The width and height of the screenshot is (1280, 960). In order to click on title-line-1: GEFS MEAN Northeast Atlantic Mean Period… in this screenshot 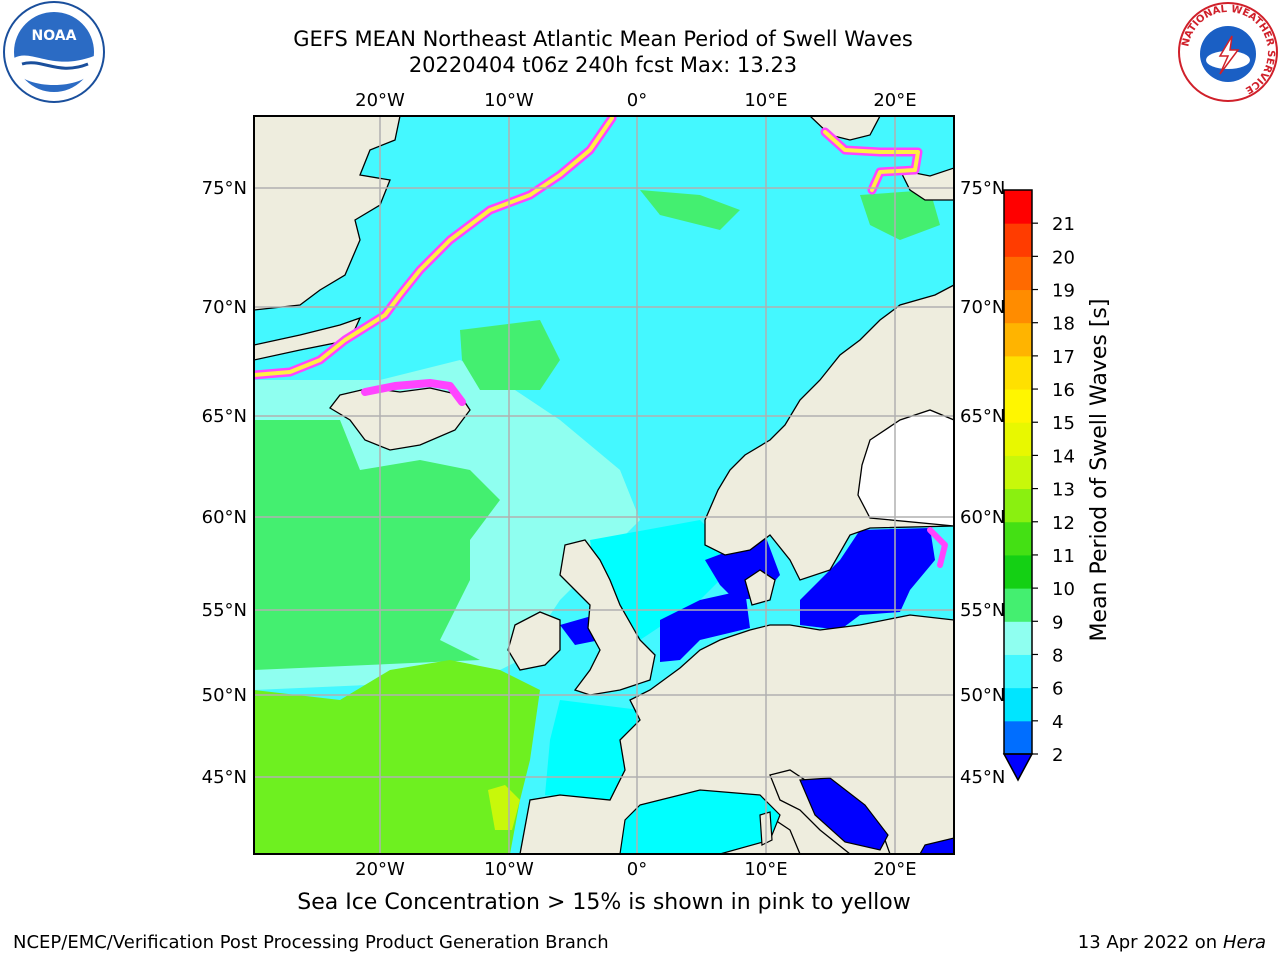, I will do `click(603, 39)`.